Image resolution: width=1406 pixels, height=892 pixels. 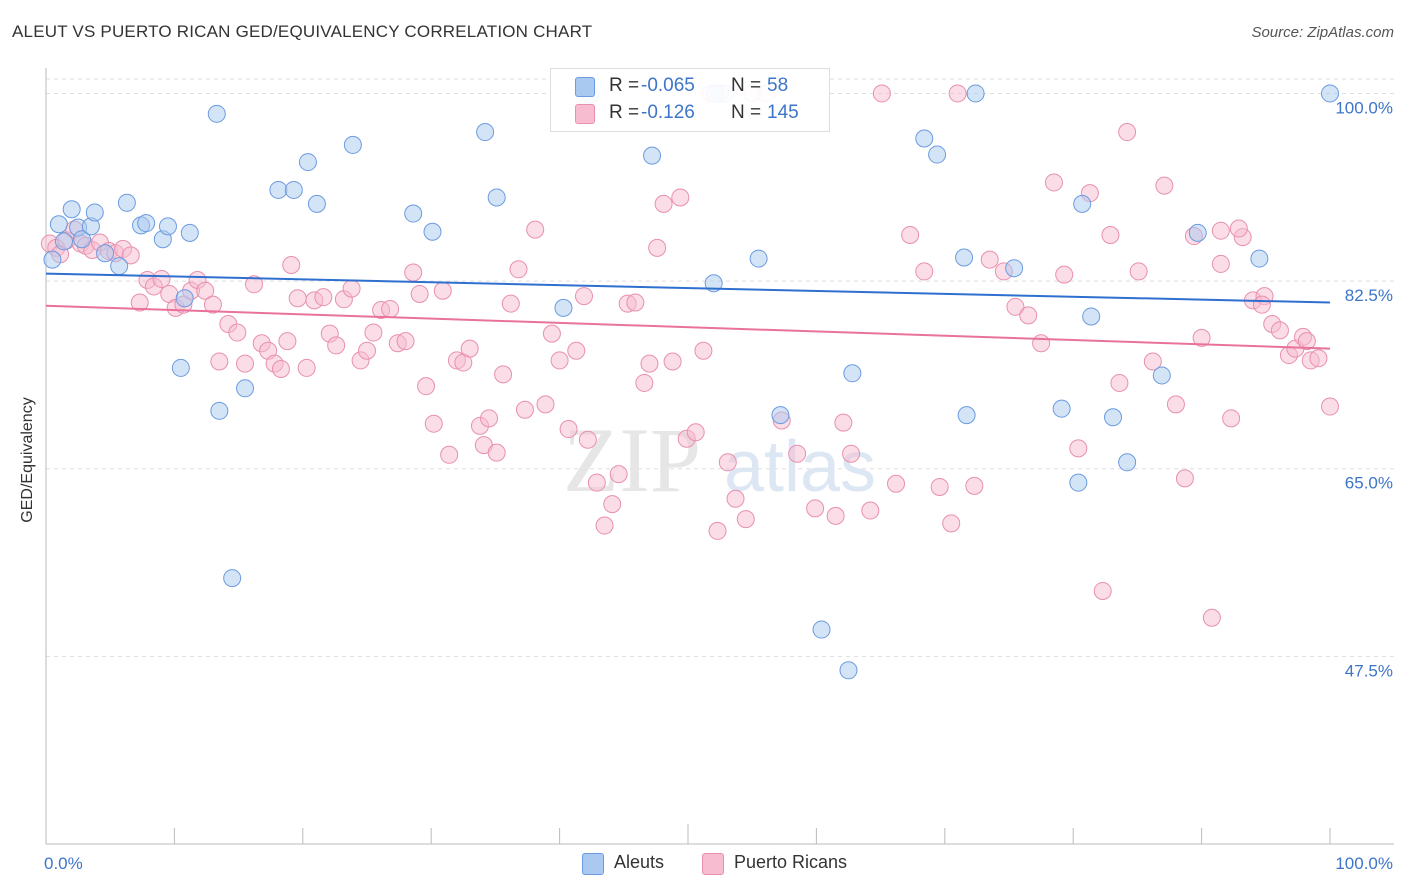 I want to click on trend-lines, so click(x=688, y=311).